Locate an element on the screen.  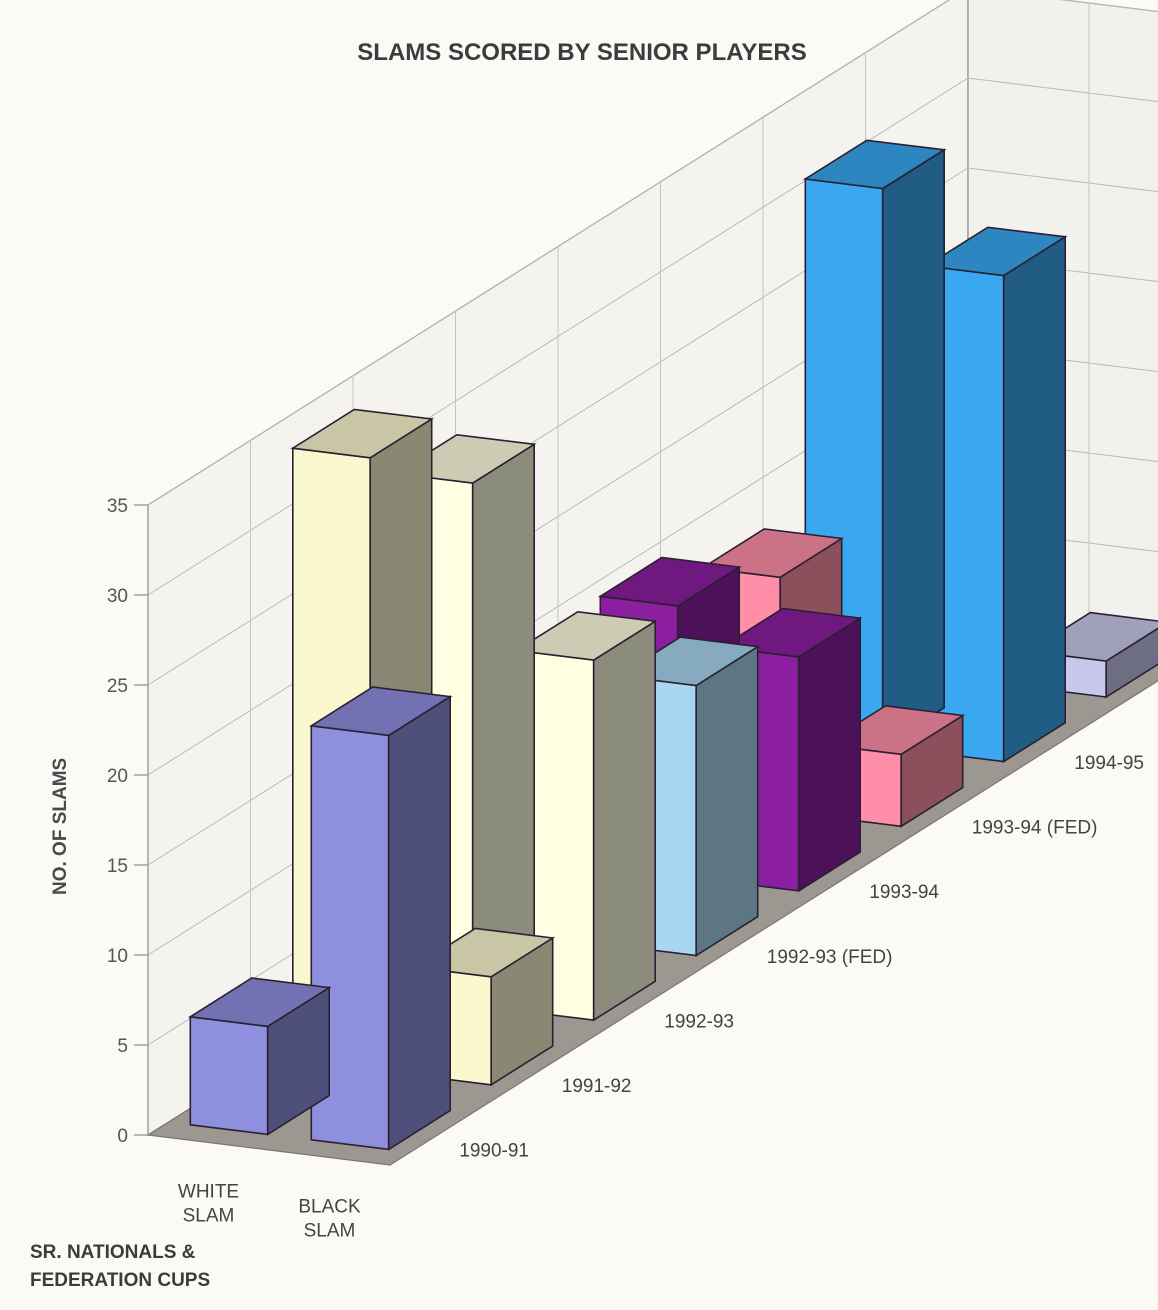
bar-front is located at coordinates (229, 1075).